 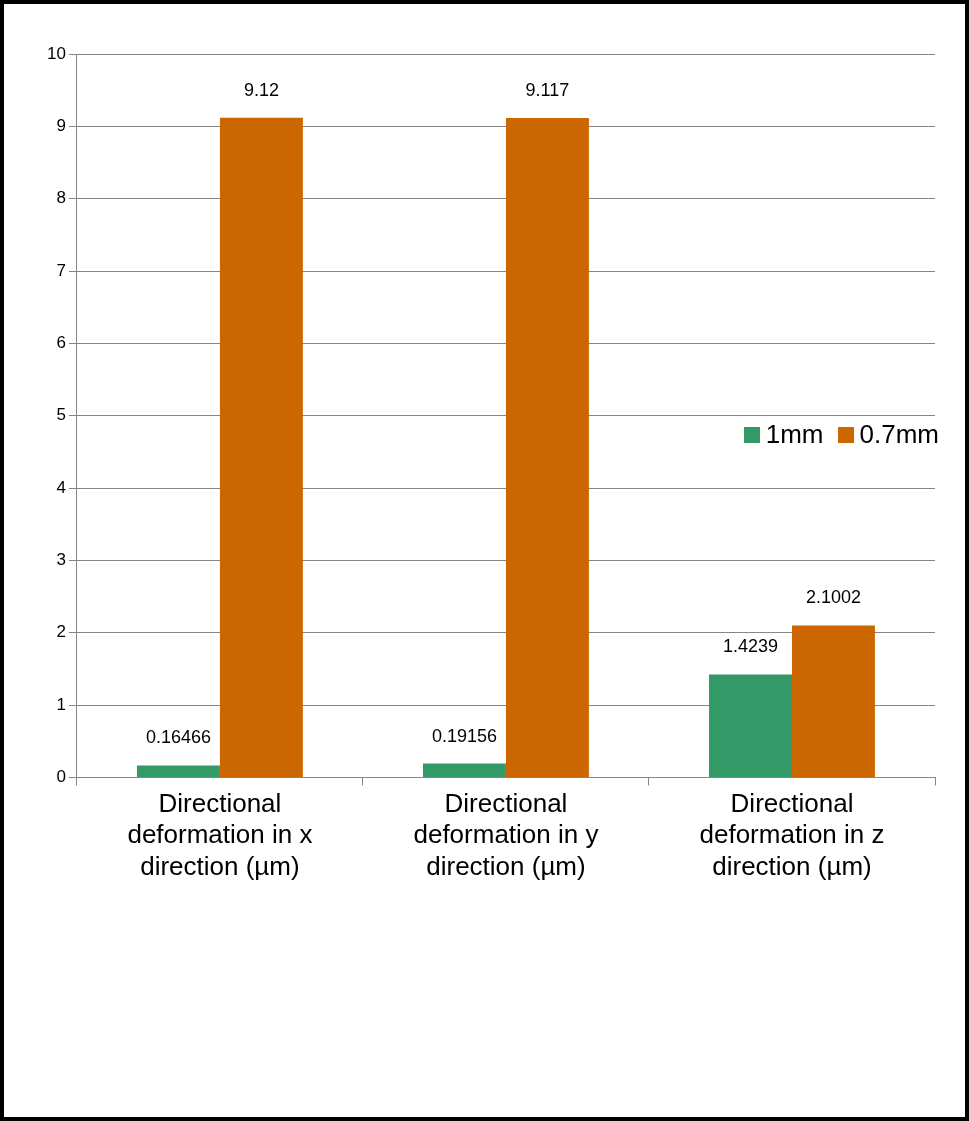 What do you see at coordinates (178, 737) in the screenshot?
I see `data-label: 0.16466` at bounding box center [178, 737].